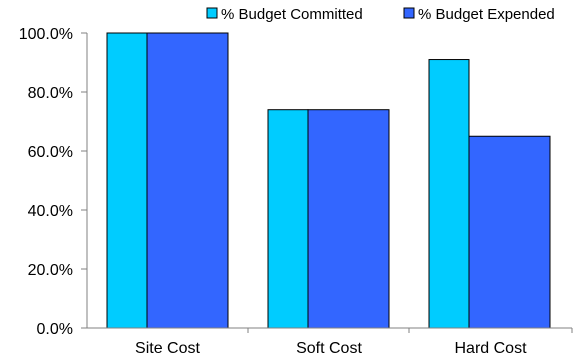  Describe the element at coordinates (50, 152) in the screenshot. I see `y-tick-label: 60.0%` at that location.